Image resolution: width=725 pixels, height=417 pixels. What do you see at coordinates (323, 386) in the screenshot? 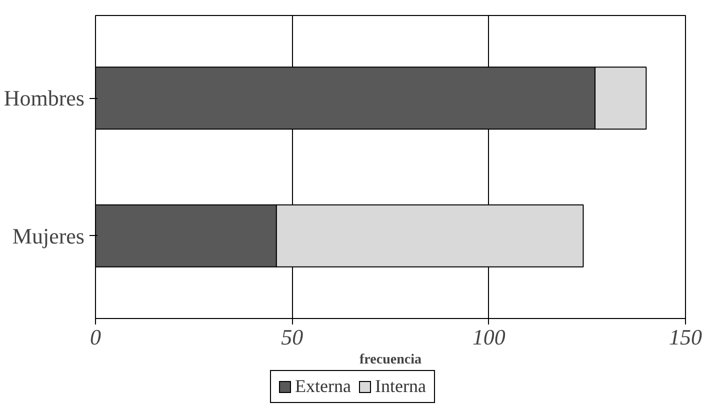
I see `legend-label: Externa` at bounding box center [323, 386].